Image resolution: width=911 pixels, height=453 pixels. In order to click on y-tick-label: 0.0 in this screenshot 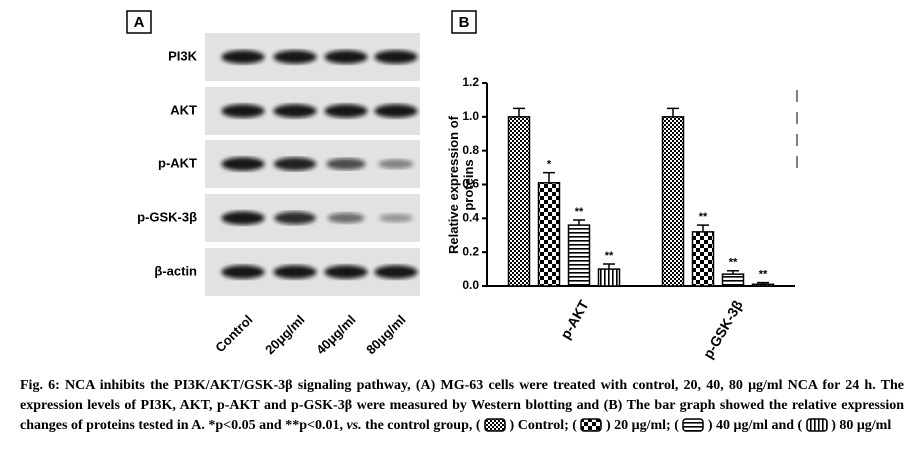, I will do `click(470, 285)`.